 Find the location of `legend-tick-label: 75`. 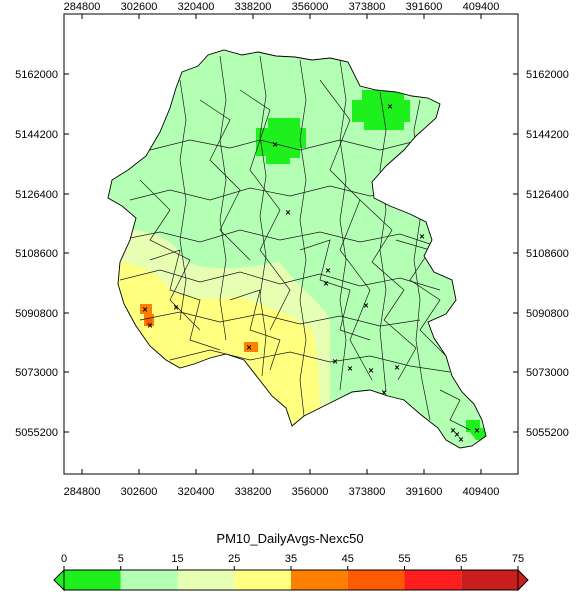

legend-tick-label: 75 is located at coordinates (518, 559).